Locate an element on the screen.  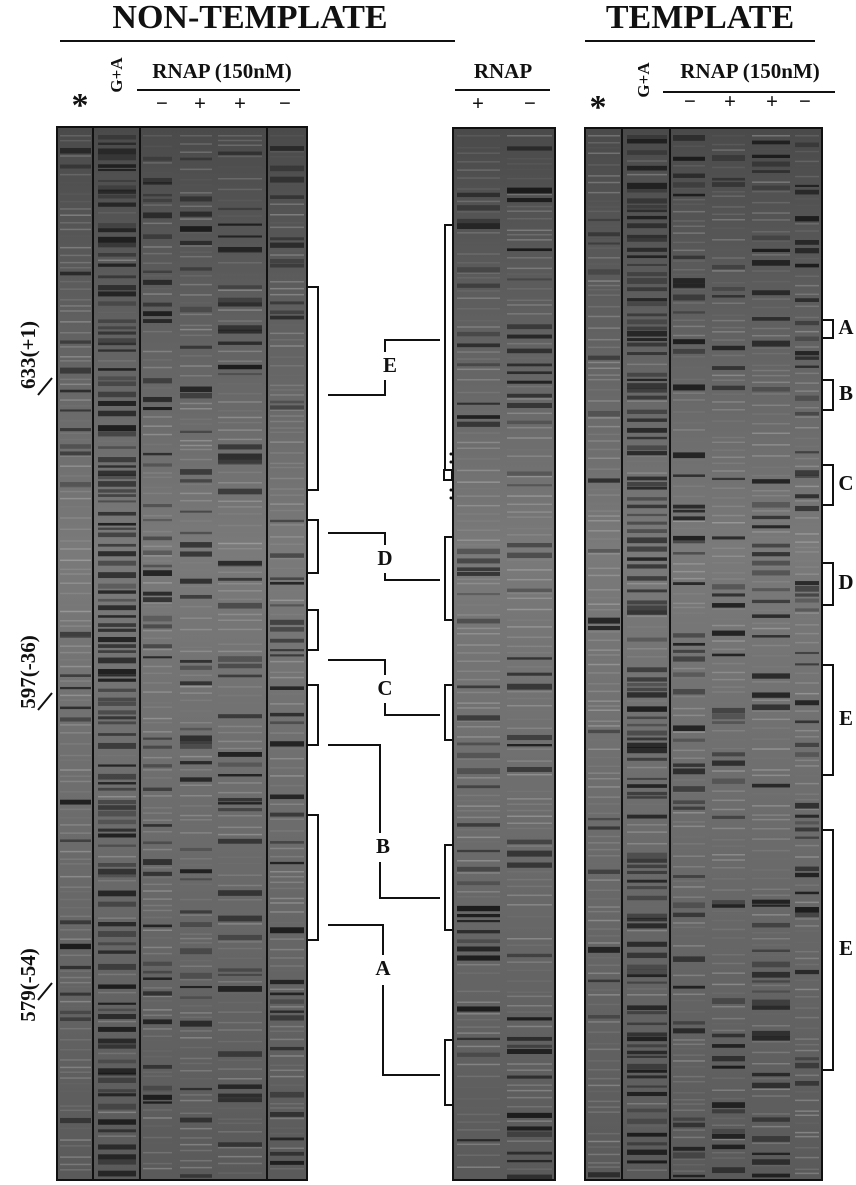
lane-label: − is located at coordinates (162, 103).